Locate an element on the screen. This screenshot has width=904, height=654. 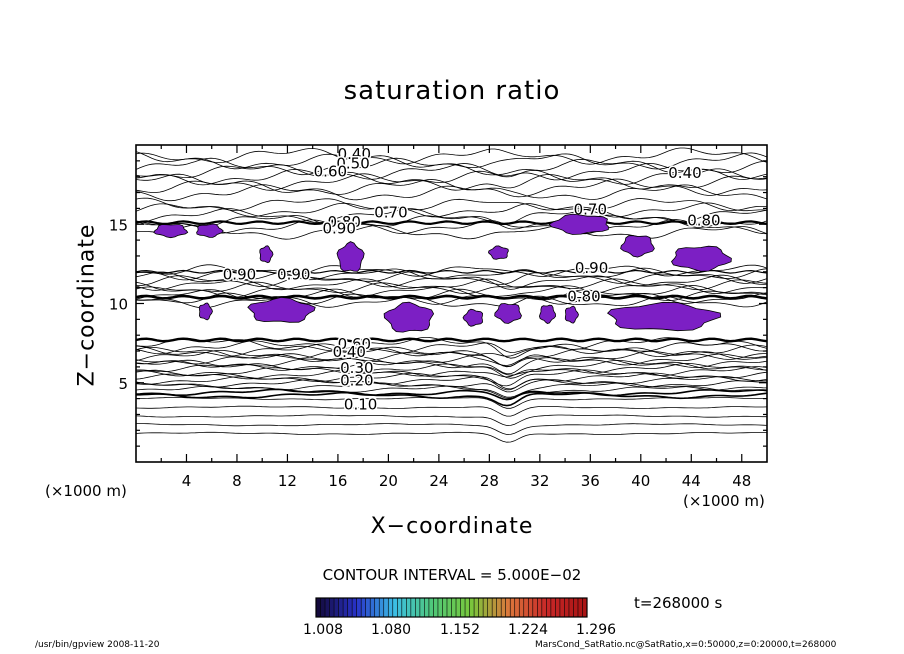
x-tick-label: 28 is located at coordinates (489, 481).